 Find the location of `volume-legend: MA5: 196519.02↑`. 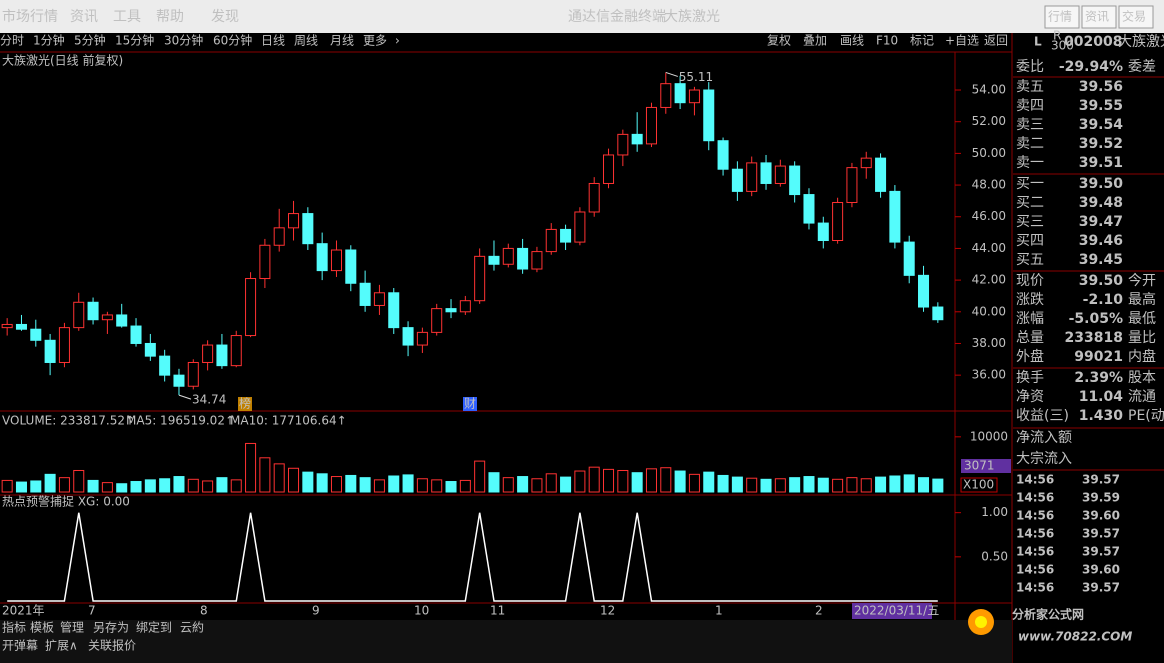

volume-legend: MA5: 196519.02↑ is located at coordinates (180, 421).